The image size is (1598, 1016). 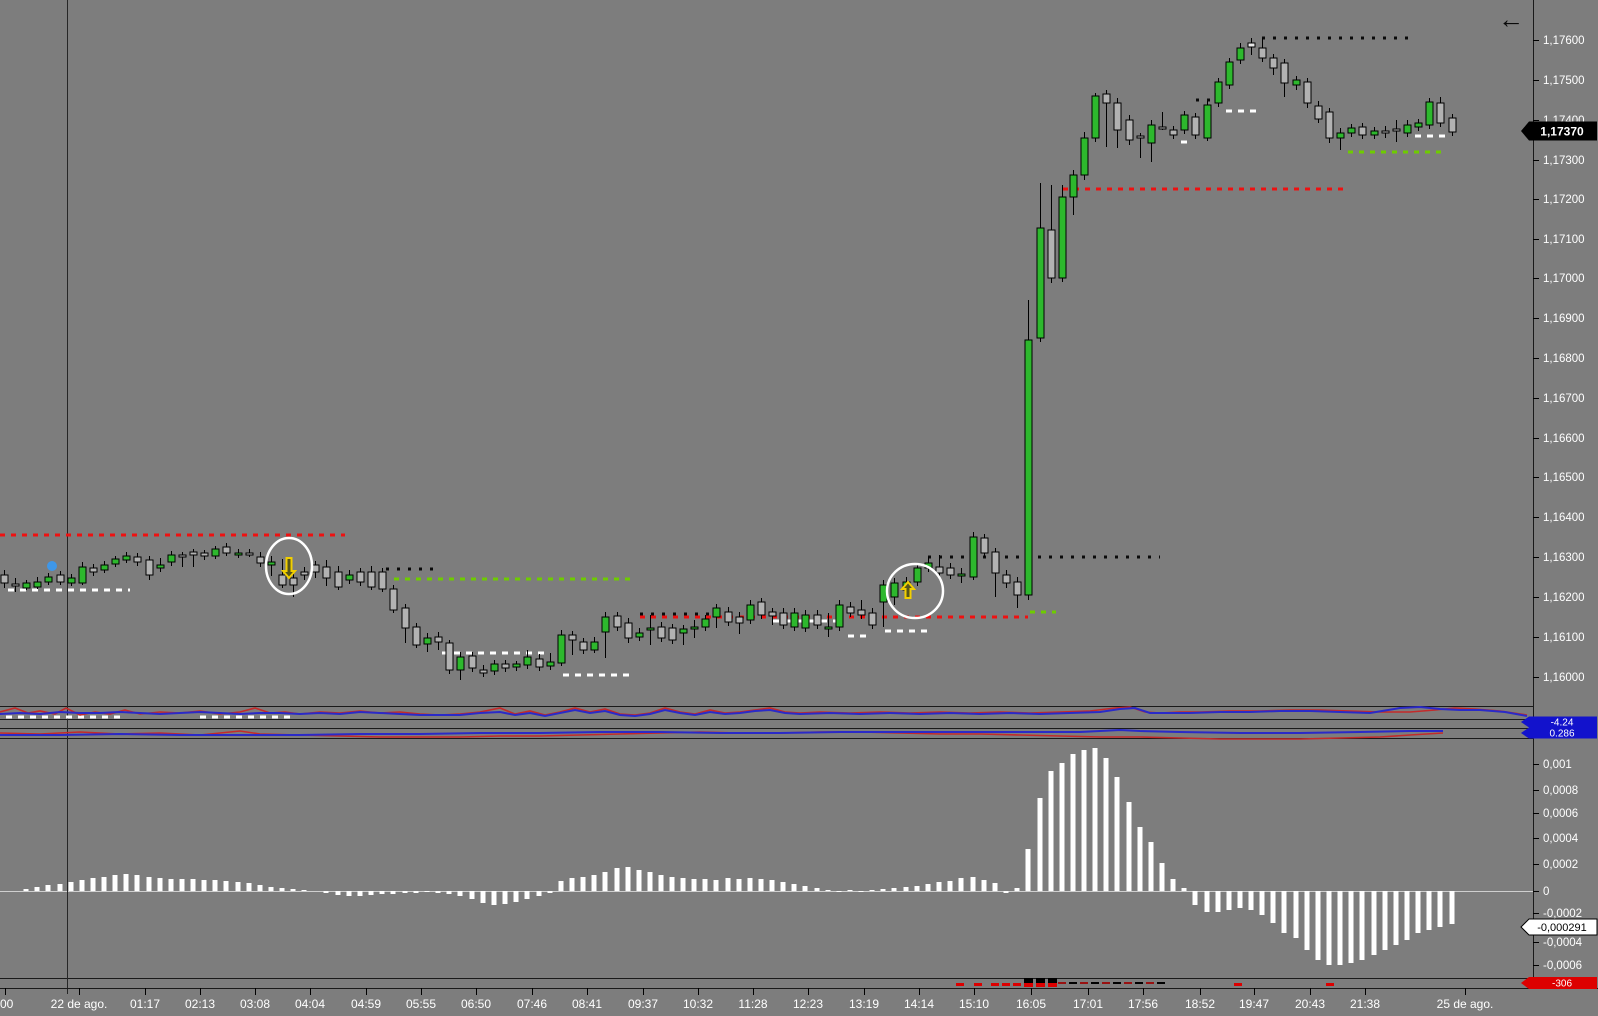 What do you see at coordinates (79, 1004) in the screenshot?
I see `time-axis-label: 22 de ago.` at bounding box center [79, 1004].